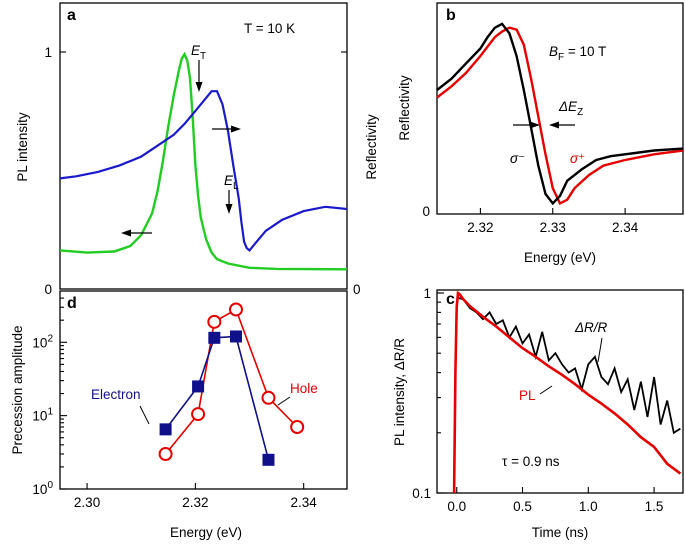 This screenshot has height=544, width=685. What do you see at coordinates (421, 493) in the screenshot?
I see `y-tick-label: 0.1` at bounding box center [421, 493].